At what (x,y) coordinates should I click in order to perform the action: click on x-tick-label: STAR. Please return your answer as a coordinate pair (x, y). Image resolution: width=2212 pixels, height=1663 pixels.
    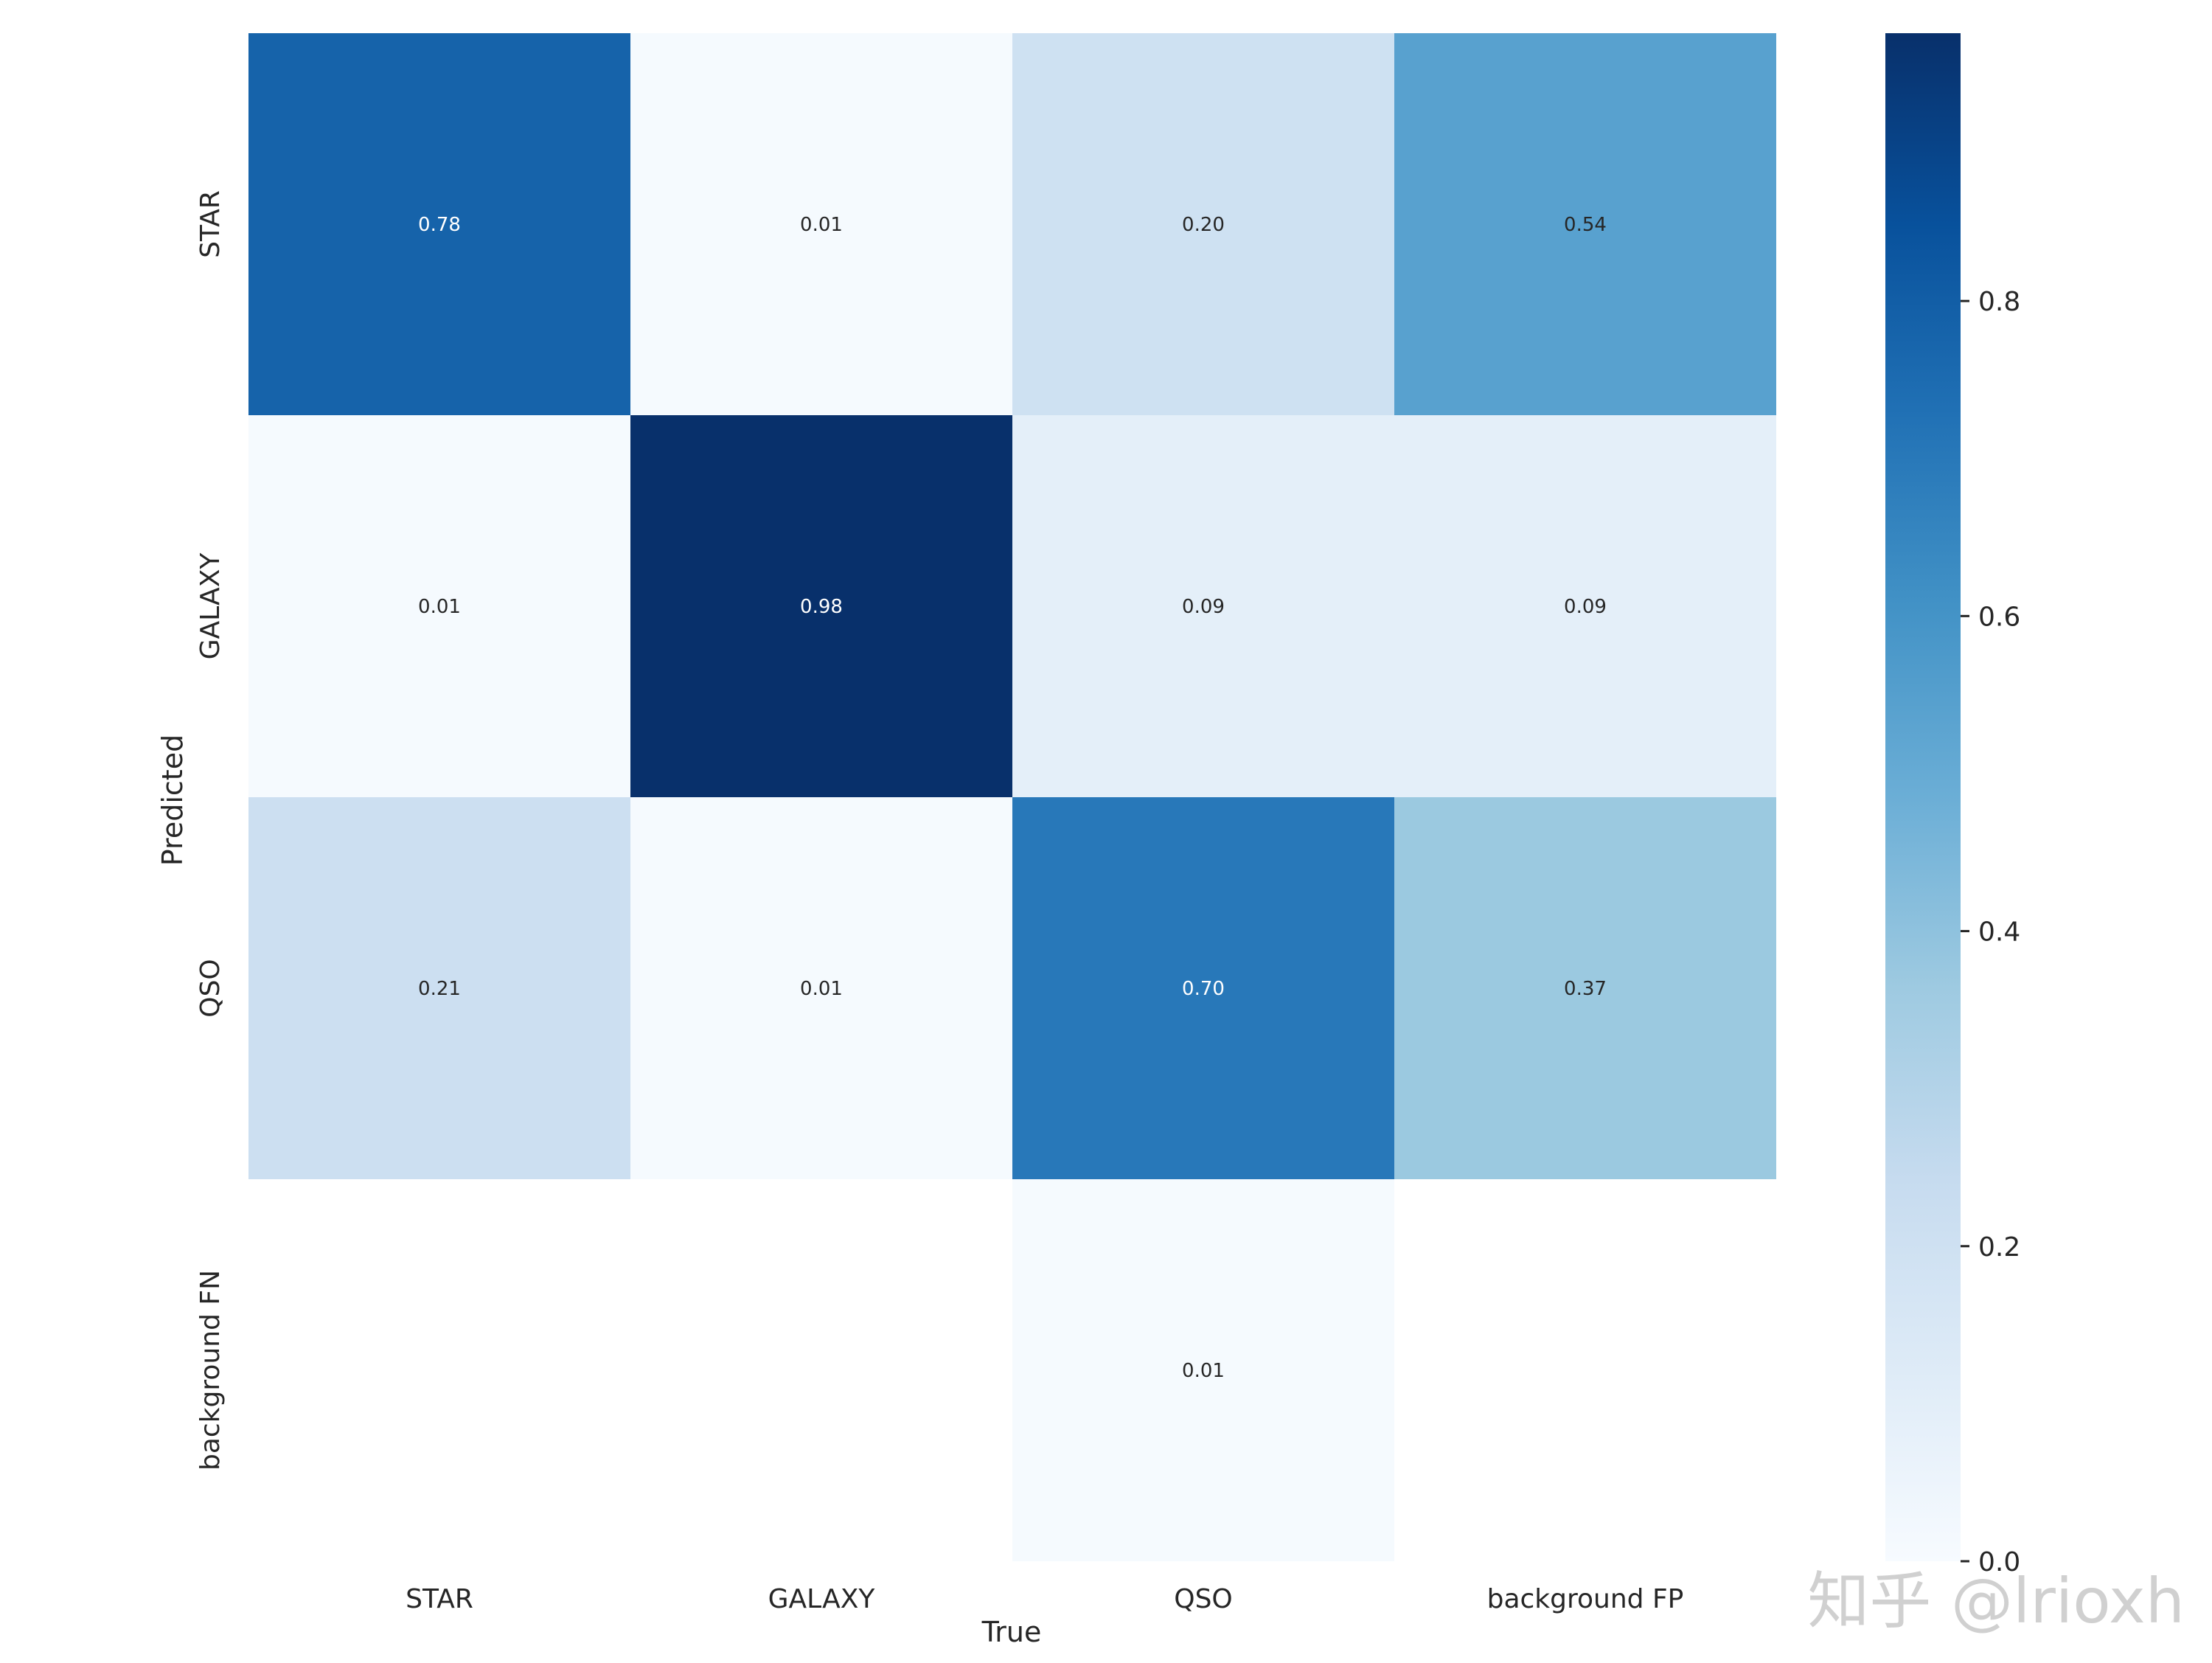
    Looking at the image, I should click on (439, 1599).